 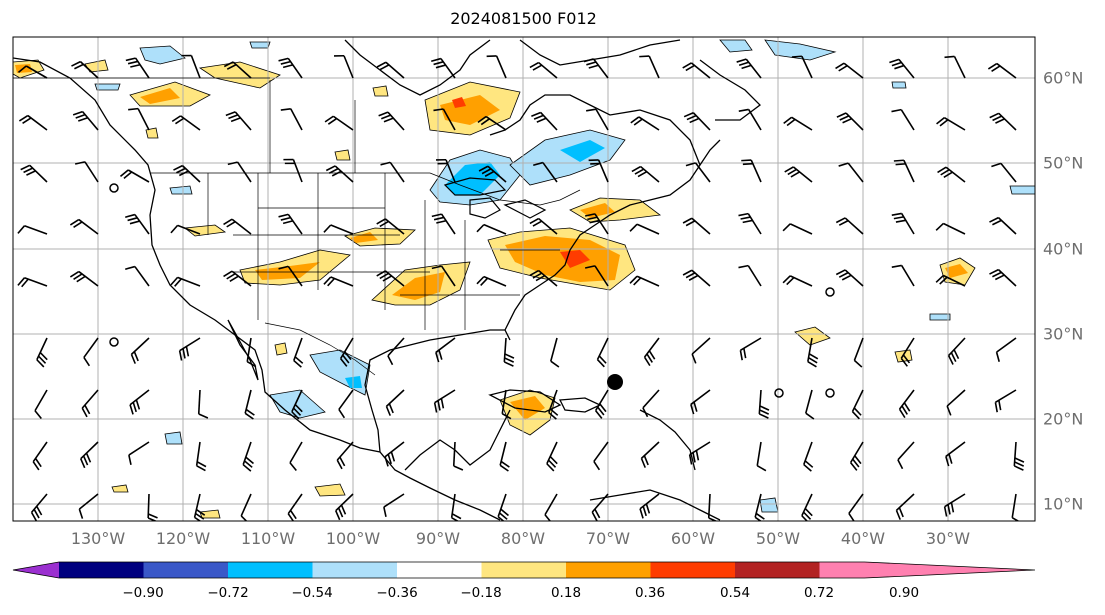 What do you see at coordinates (819, 593) in the screenshot?
I see `colorbar-tick: 0.72` at bounding box center [819, 593].